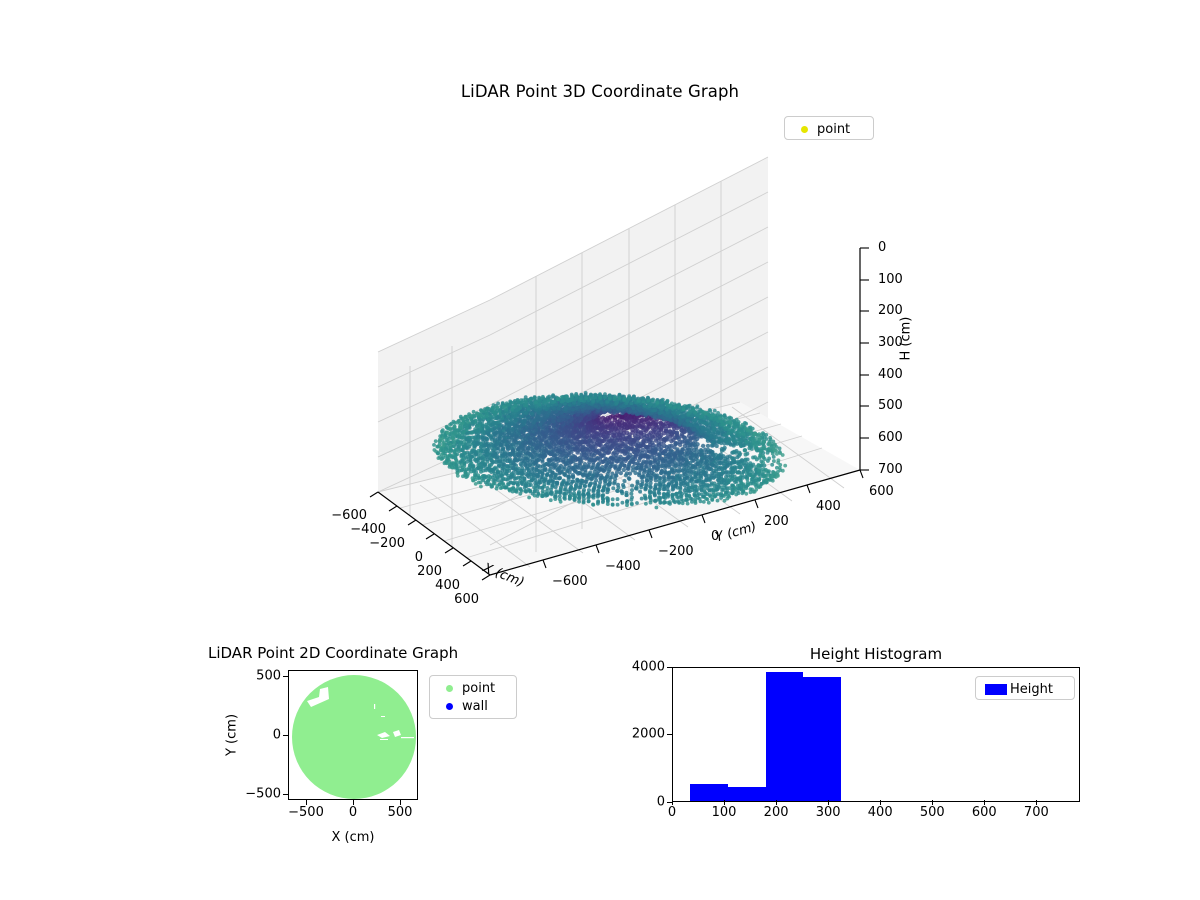 The height and width of the screenshot is (900, 1200). I want to click on tick-mark-hist-y1, so click(669, 735).